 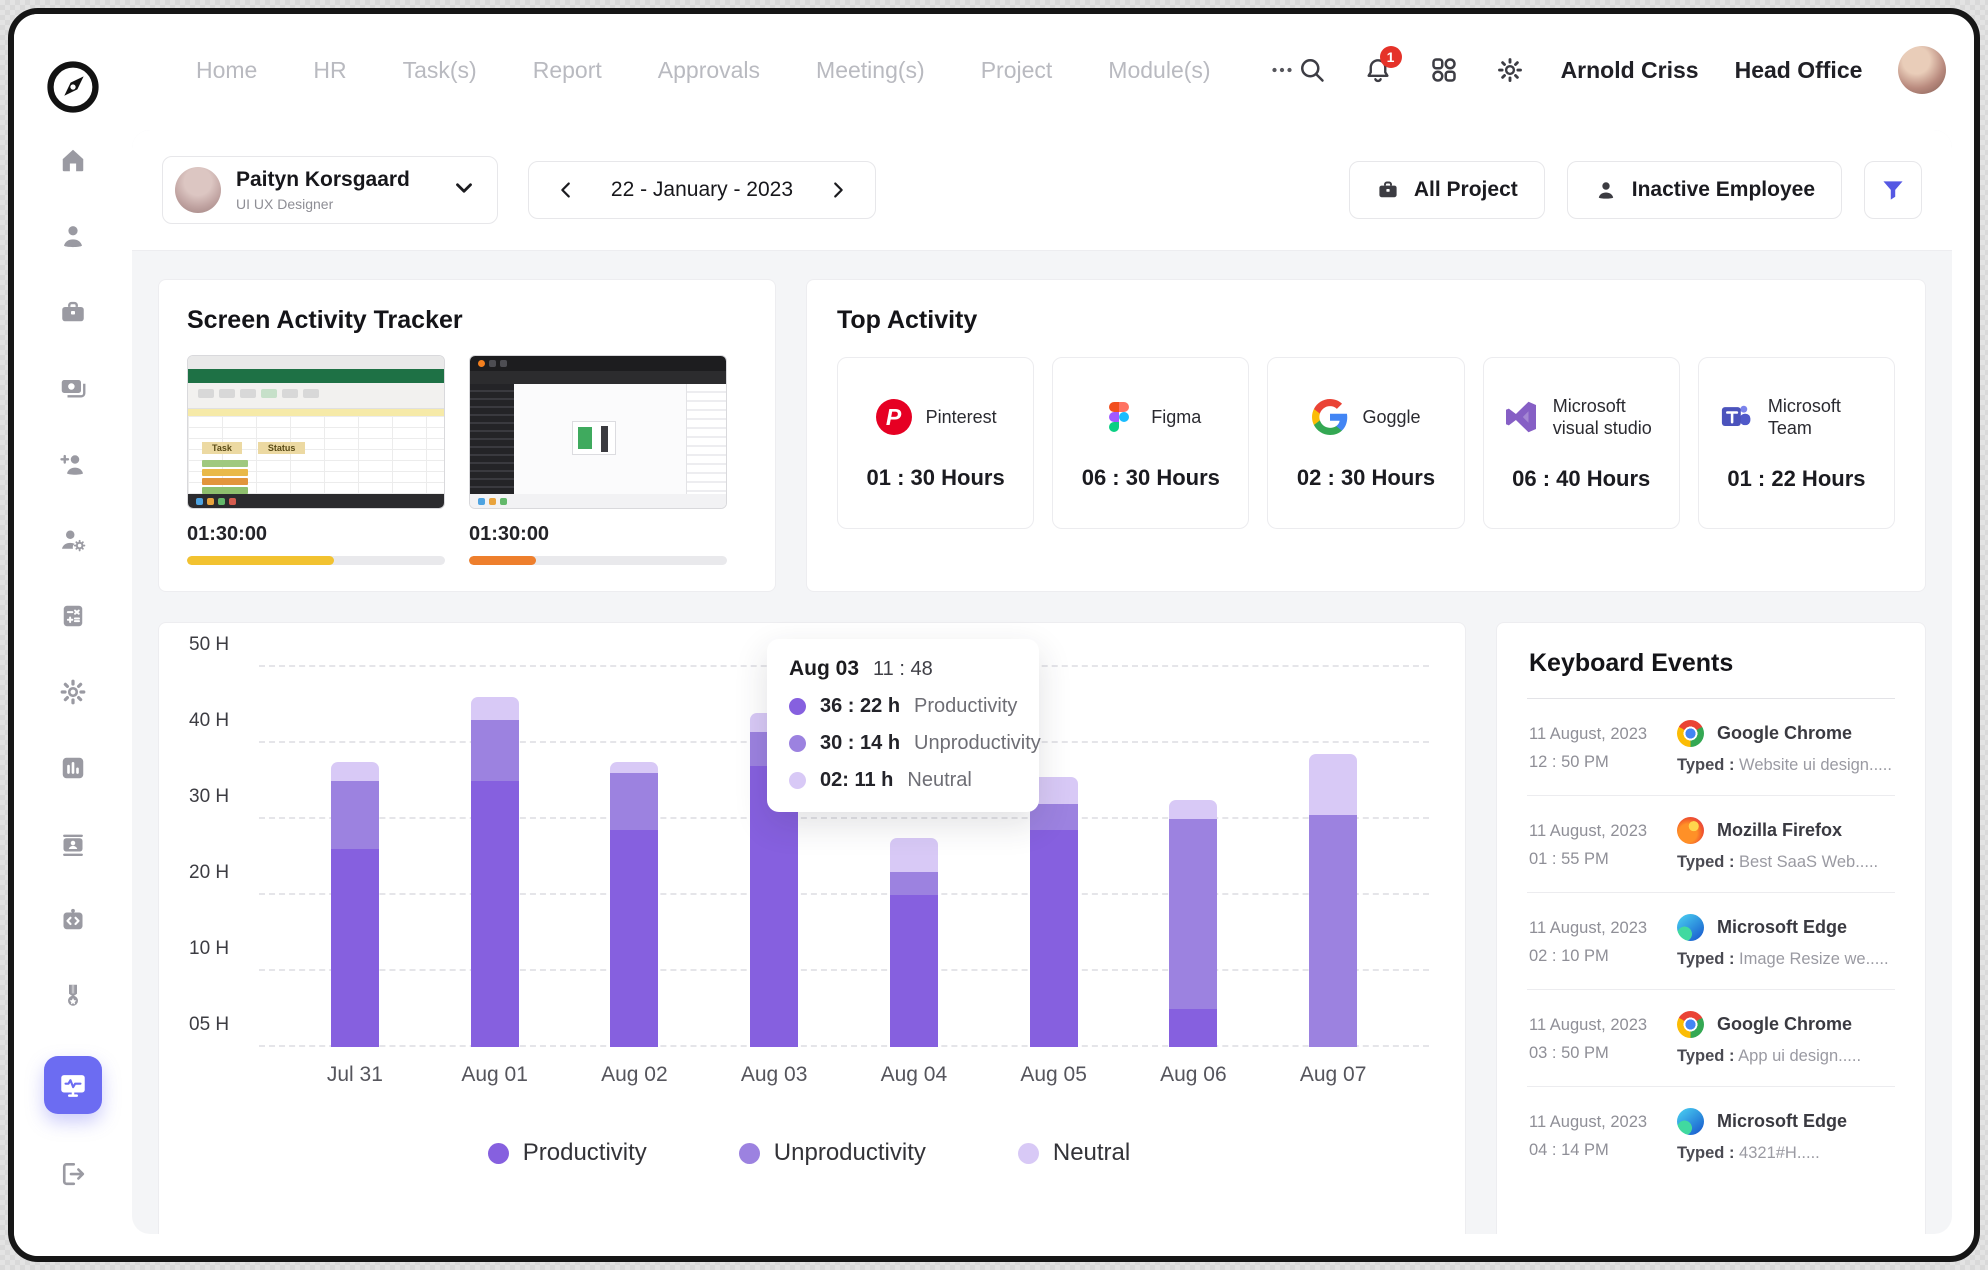 I want to click on nav-item-report: Report, so click(x=567, y=69).